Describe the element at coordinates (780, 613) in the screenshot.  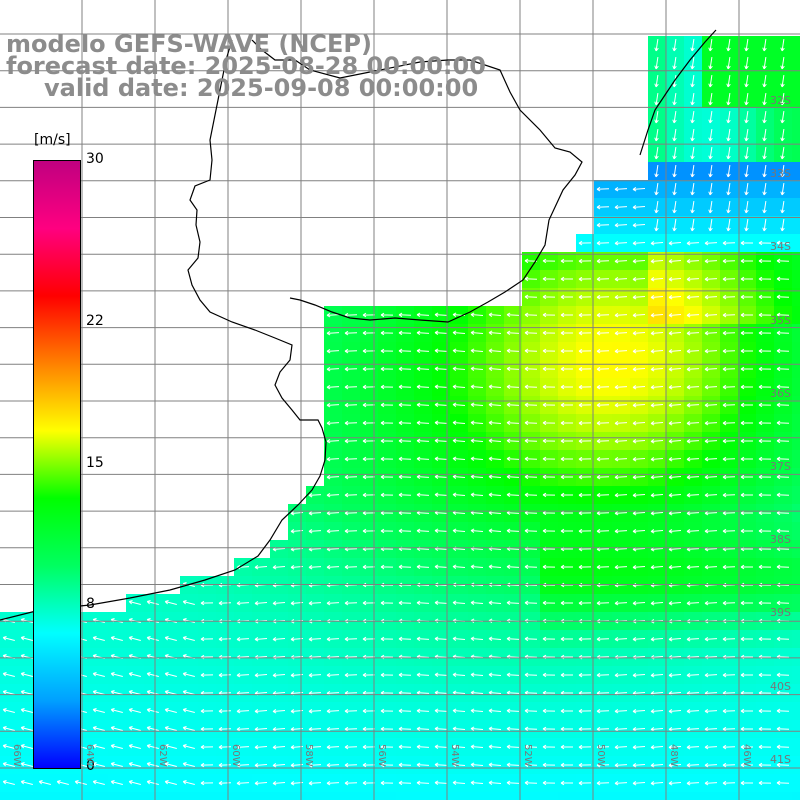
I see `lat-label: 39S` at that location.